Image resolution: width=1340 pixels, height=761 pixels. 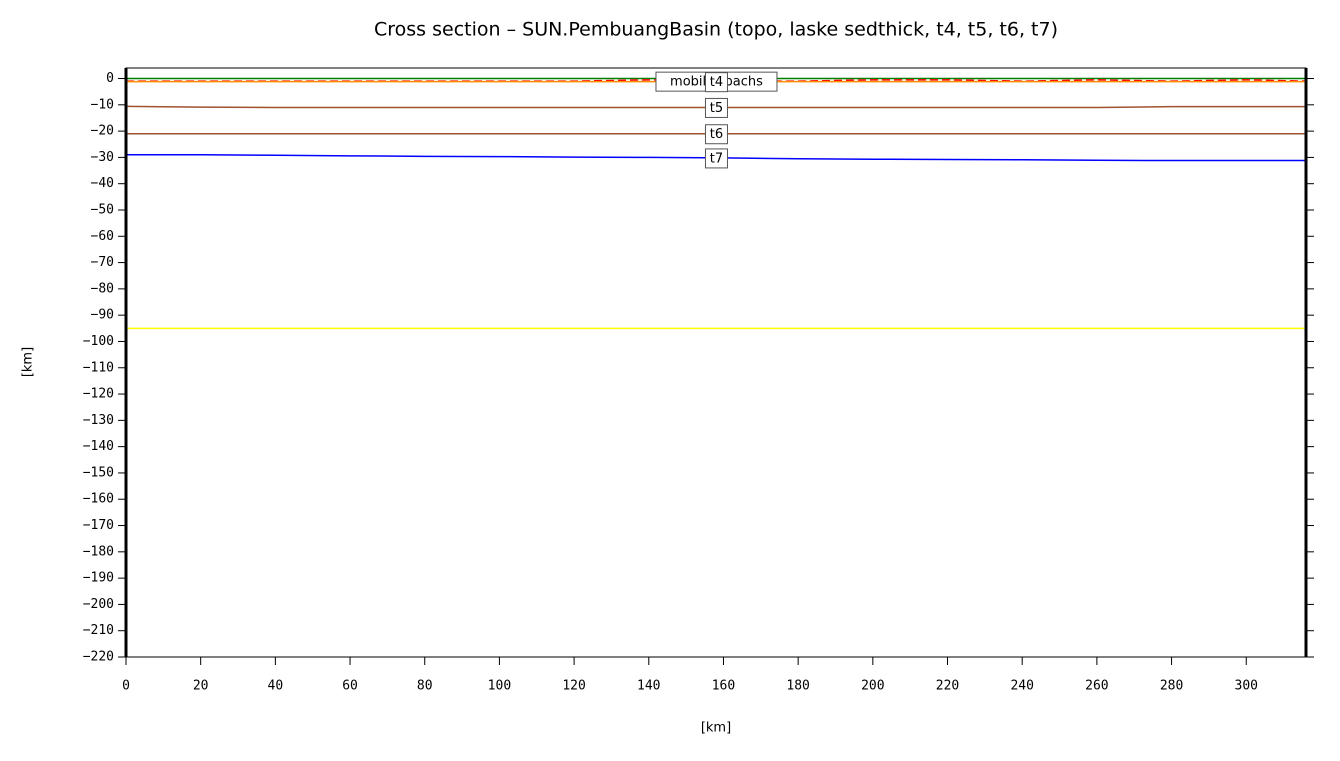 I want to click on x-tick-label: 240, so click(x=1021, y=686).